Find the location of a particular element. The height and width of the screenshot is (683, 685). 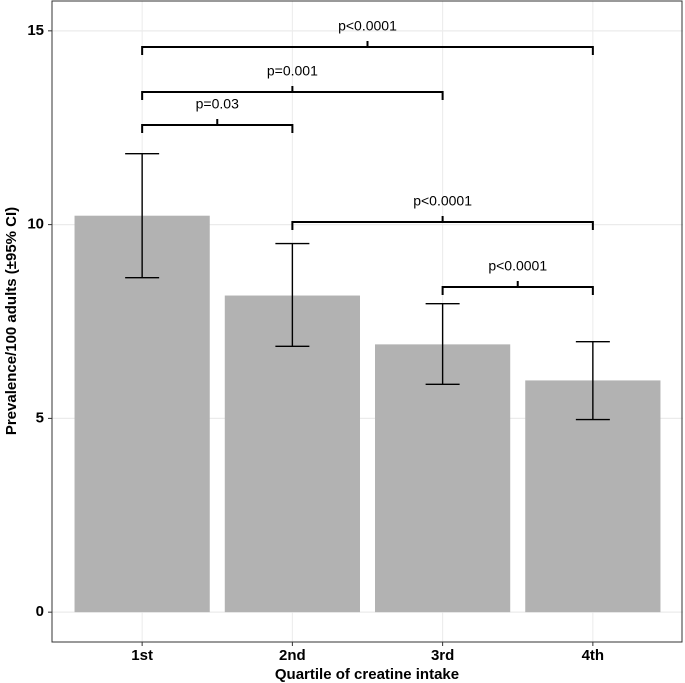

y-tick-label: 5 is located at coordinates (40, 417).